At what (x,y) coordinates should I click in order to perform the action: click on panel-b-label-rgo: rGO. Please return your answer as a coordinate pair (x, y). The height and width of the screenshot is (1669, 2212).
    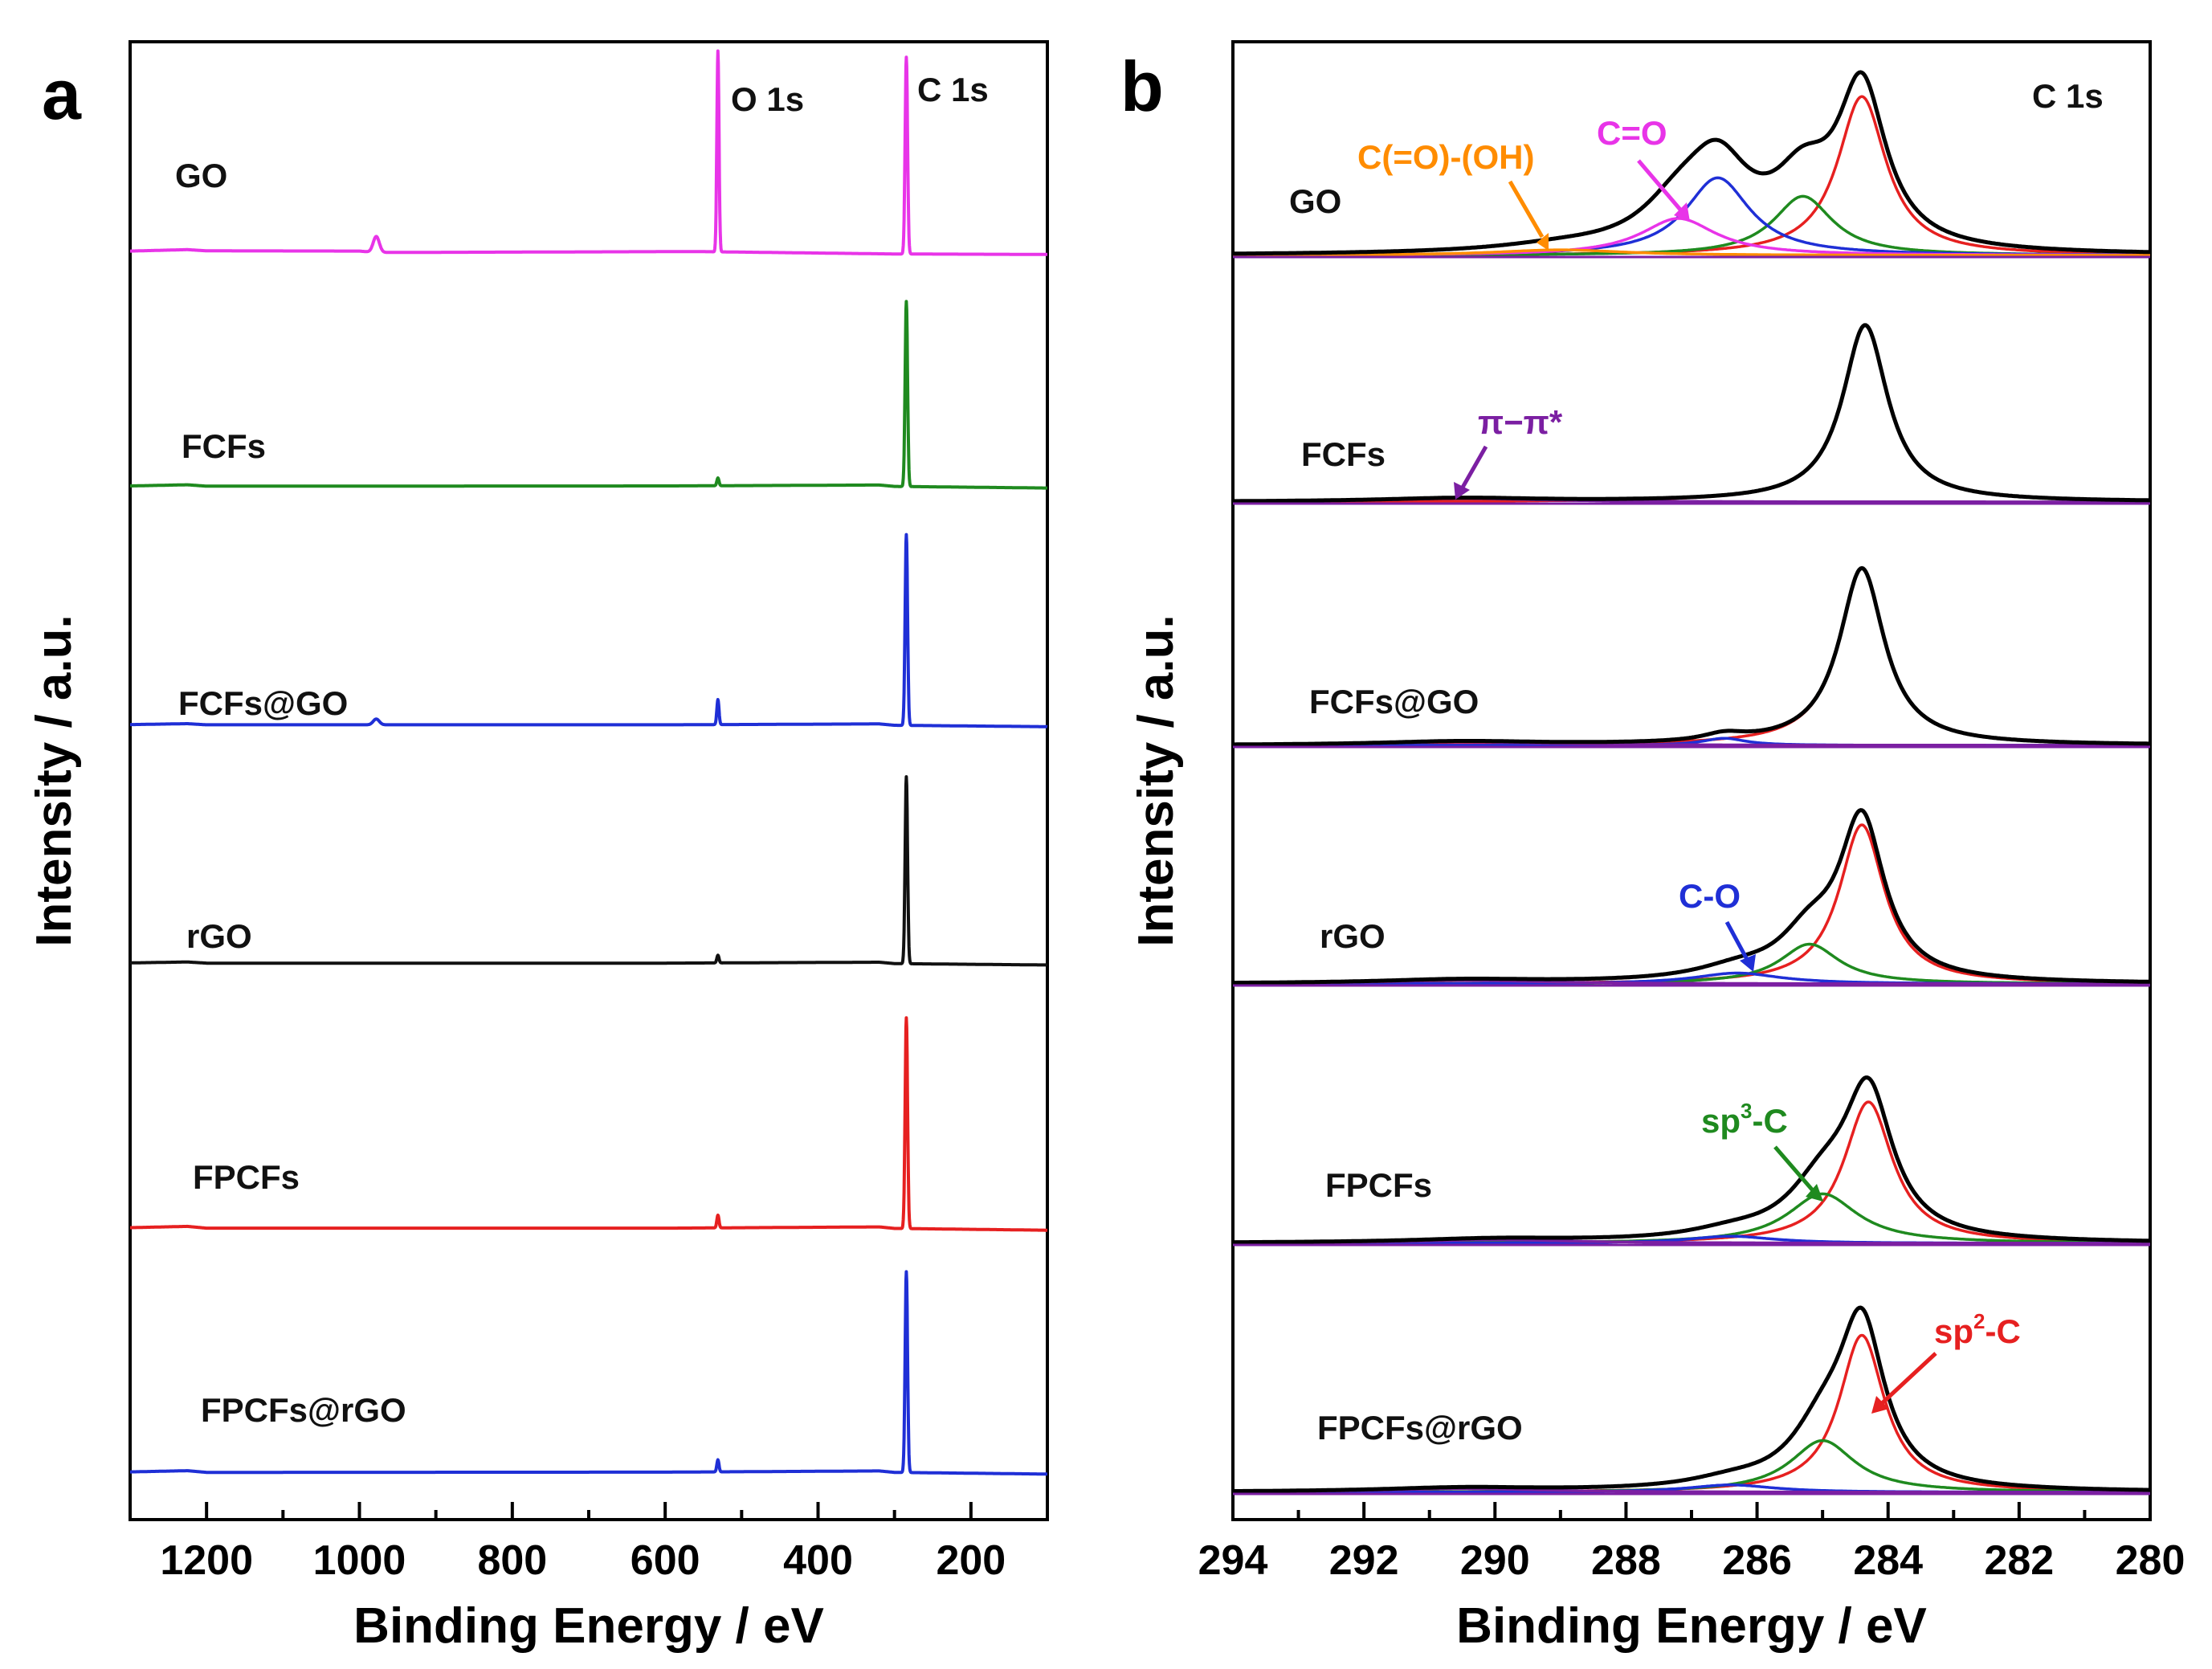
    Looking at the image, I should click on (1353, 936).